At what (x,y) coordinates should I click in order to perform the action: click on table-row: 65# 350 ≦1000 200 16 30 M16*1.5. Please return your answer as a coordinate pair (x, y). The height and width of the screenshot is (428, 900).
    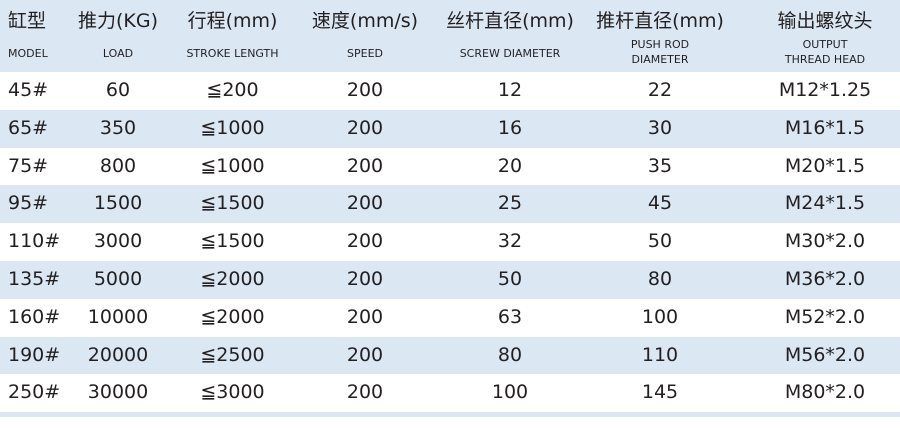
    Looking at the image, I should click on (450, 128).